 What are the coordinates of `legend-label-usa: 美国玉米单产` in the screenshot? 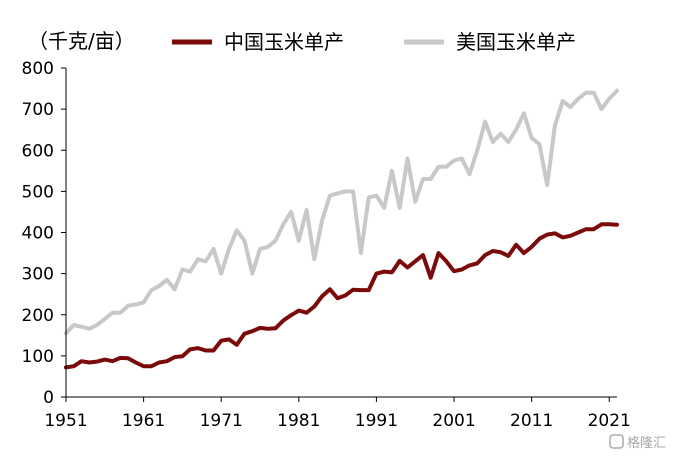 It's located at (516, 42).